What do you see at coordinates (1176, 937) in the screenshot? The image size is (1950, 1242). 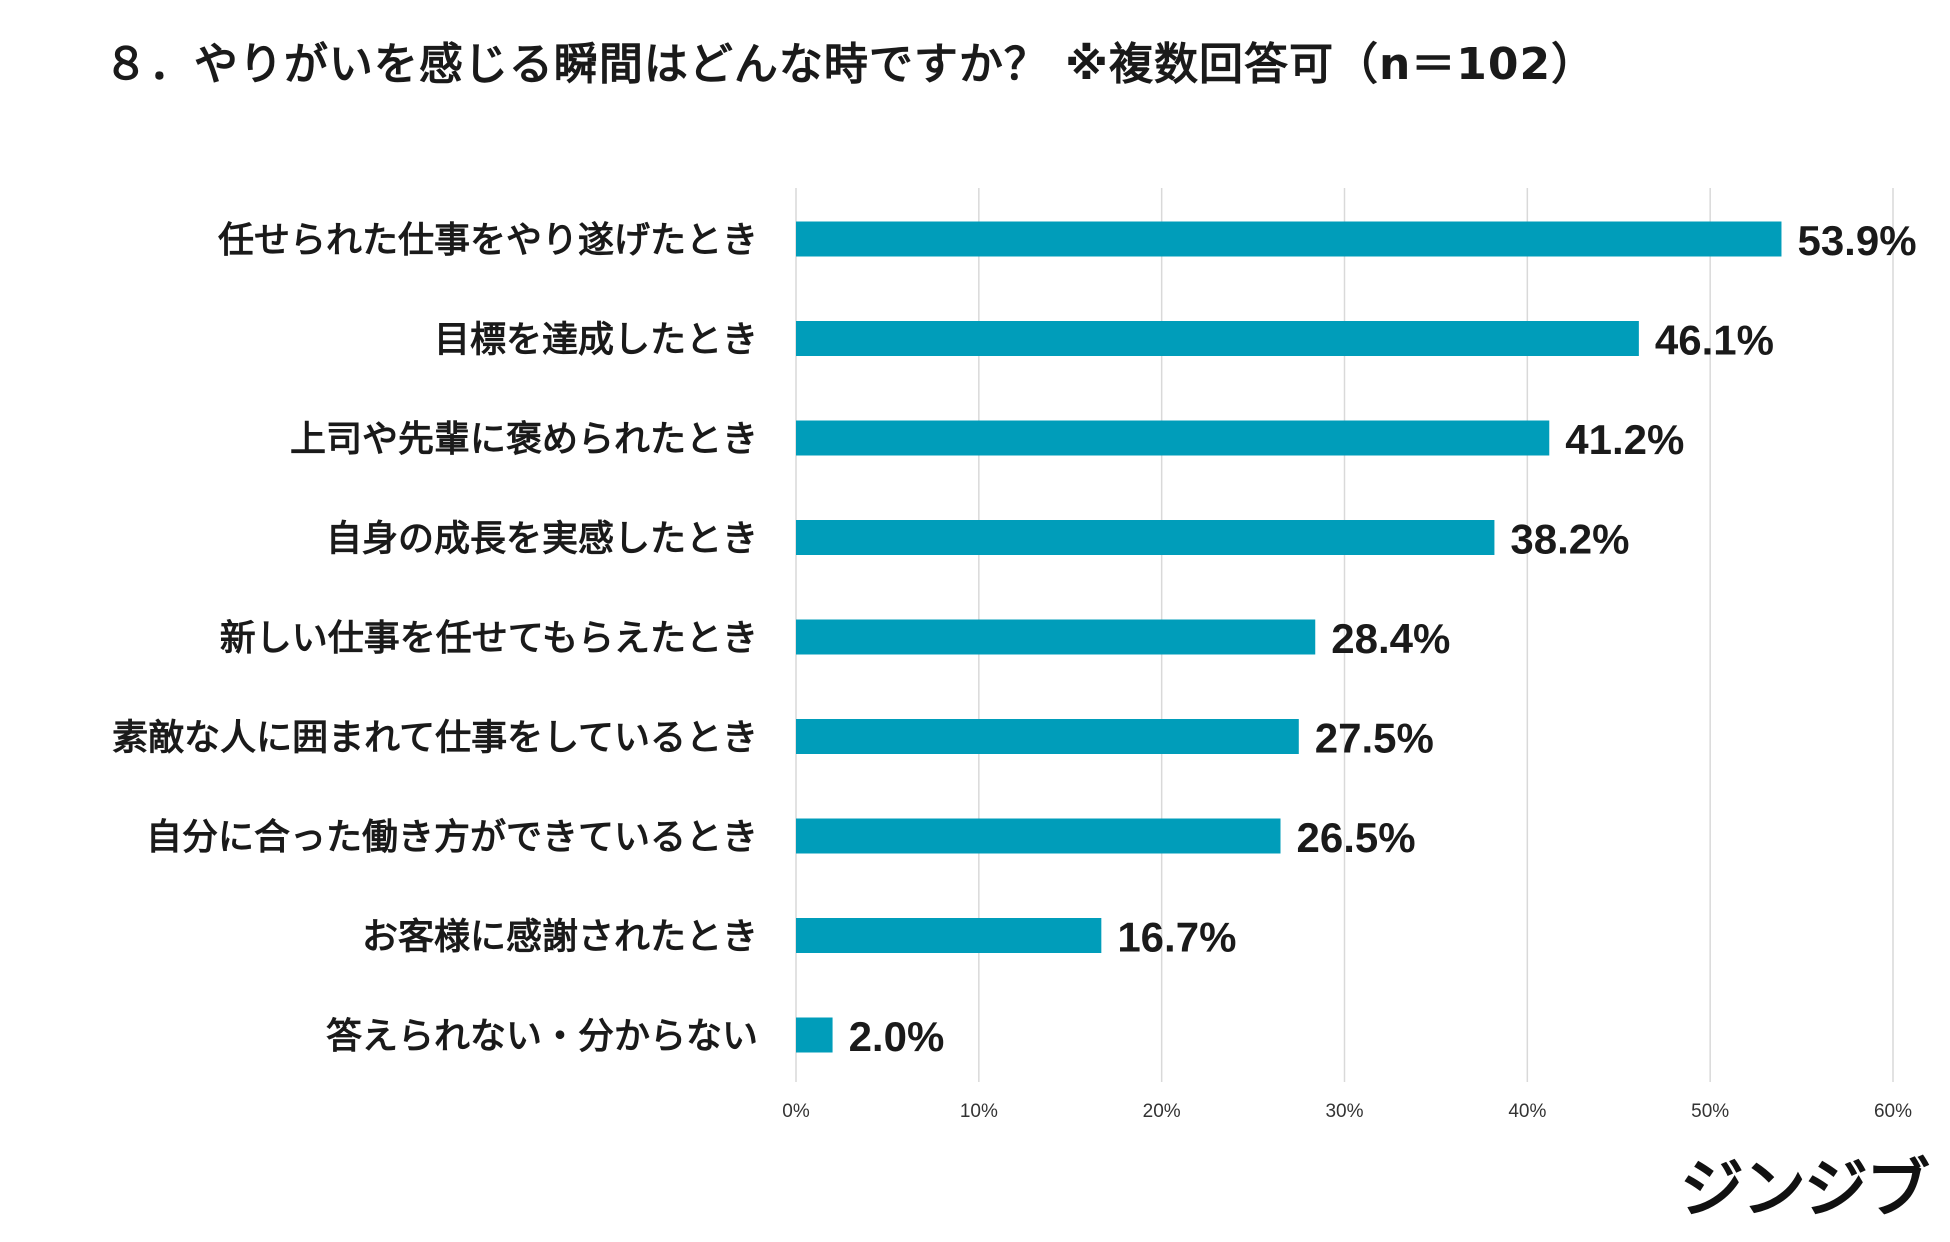 I see `value-label: 16.7%` at bounding box center [1176, 937].